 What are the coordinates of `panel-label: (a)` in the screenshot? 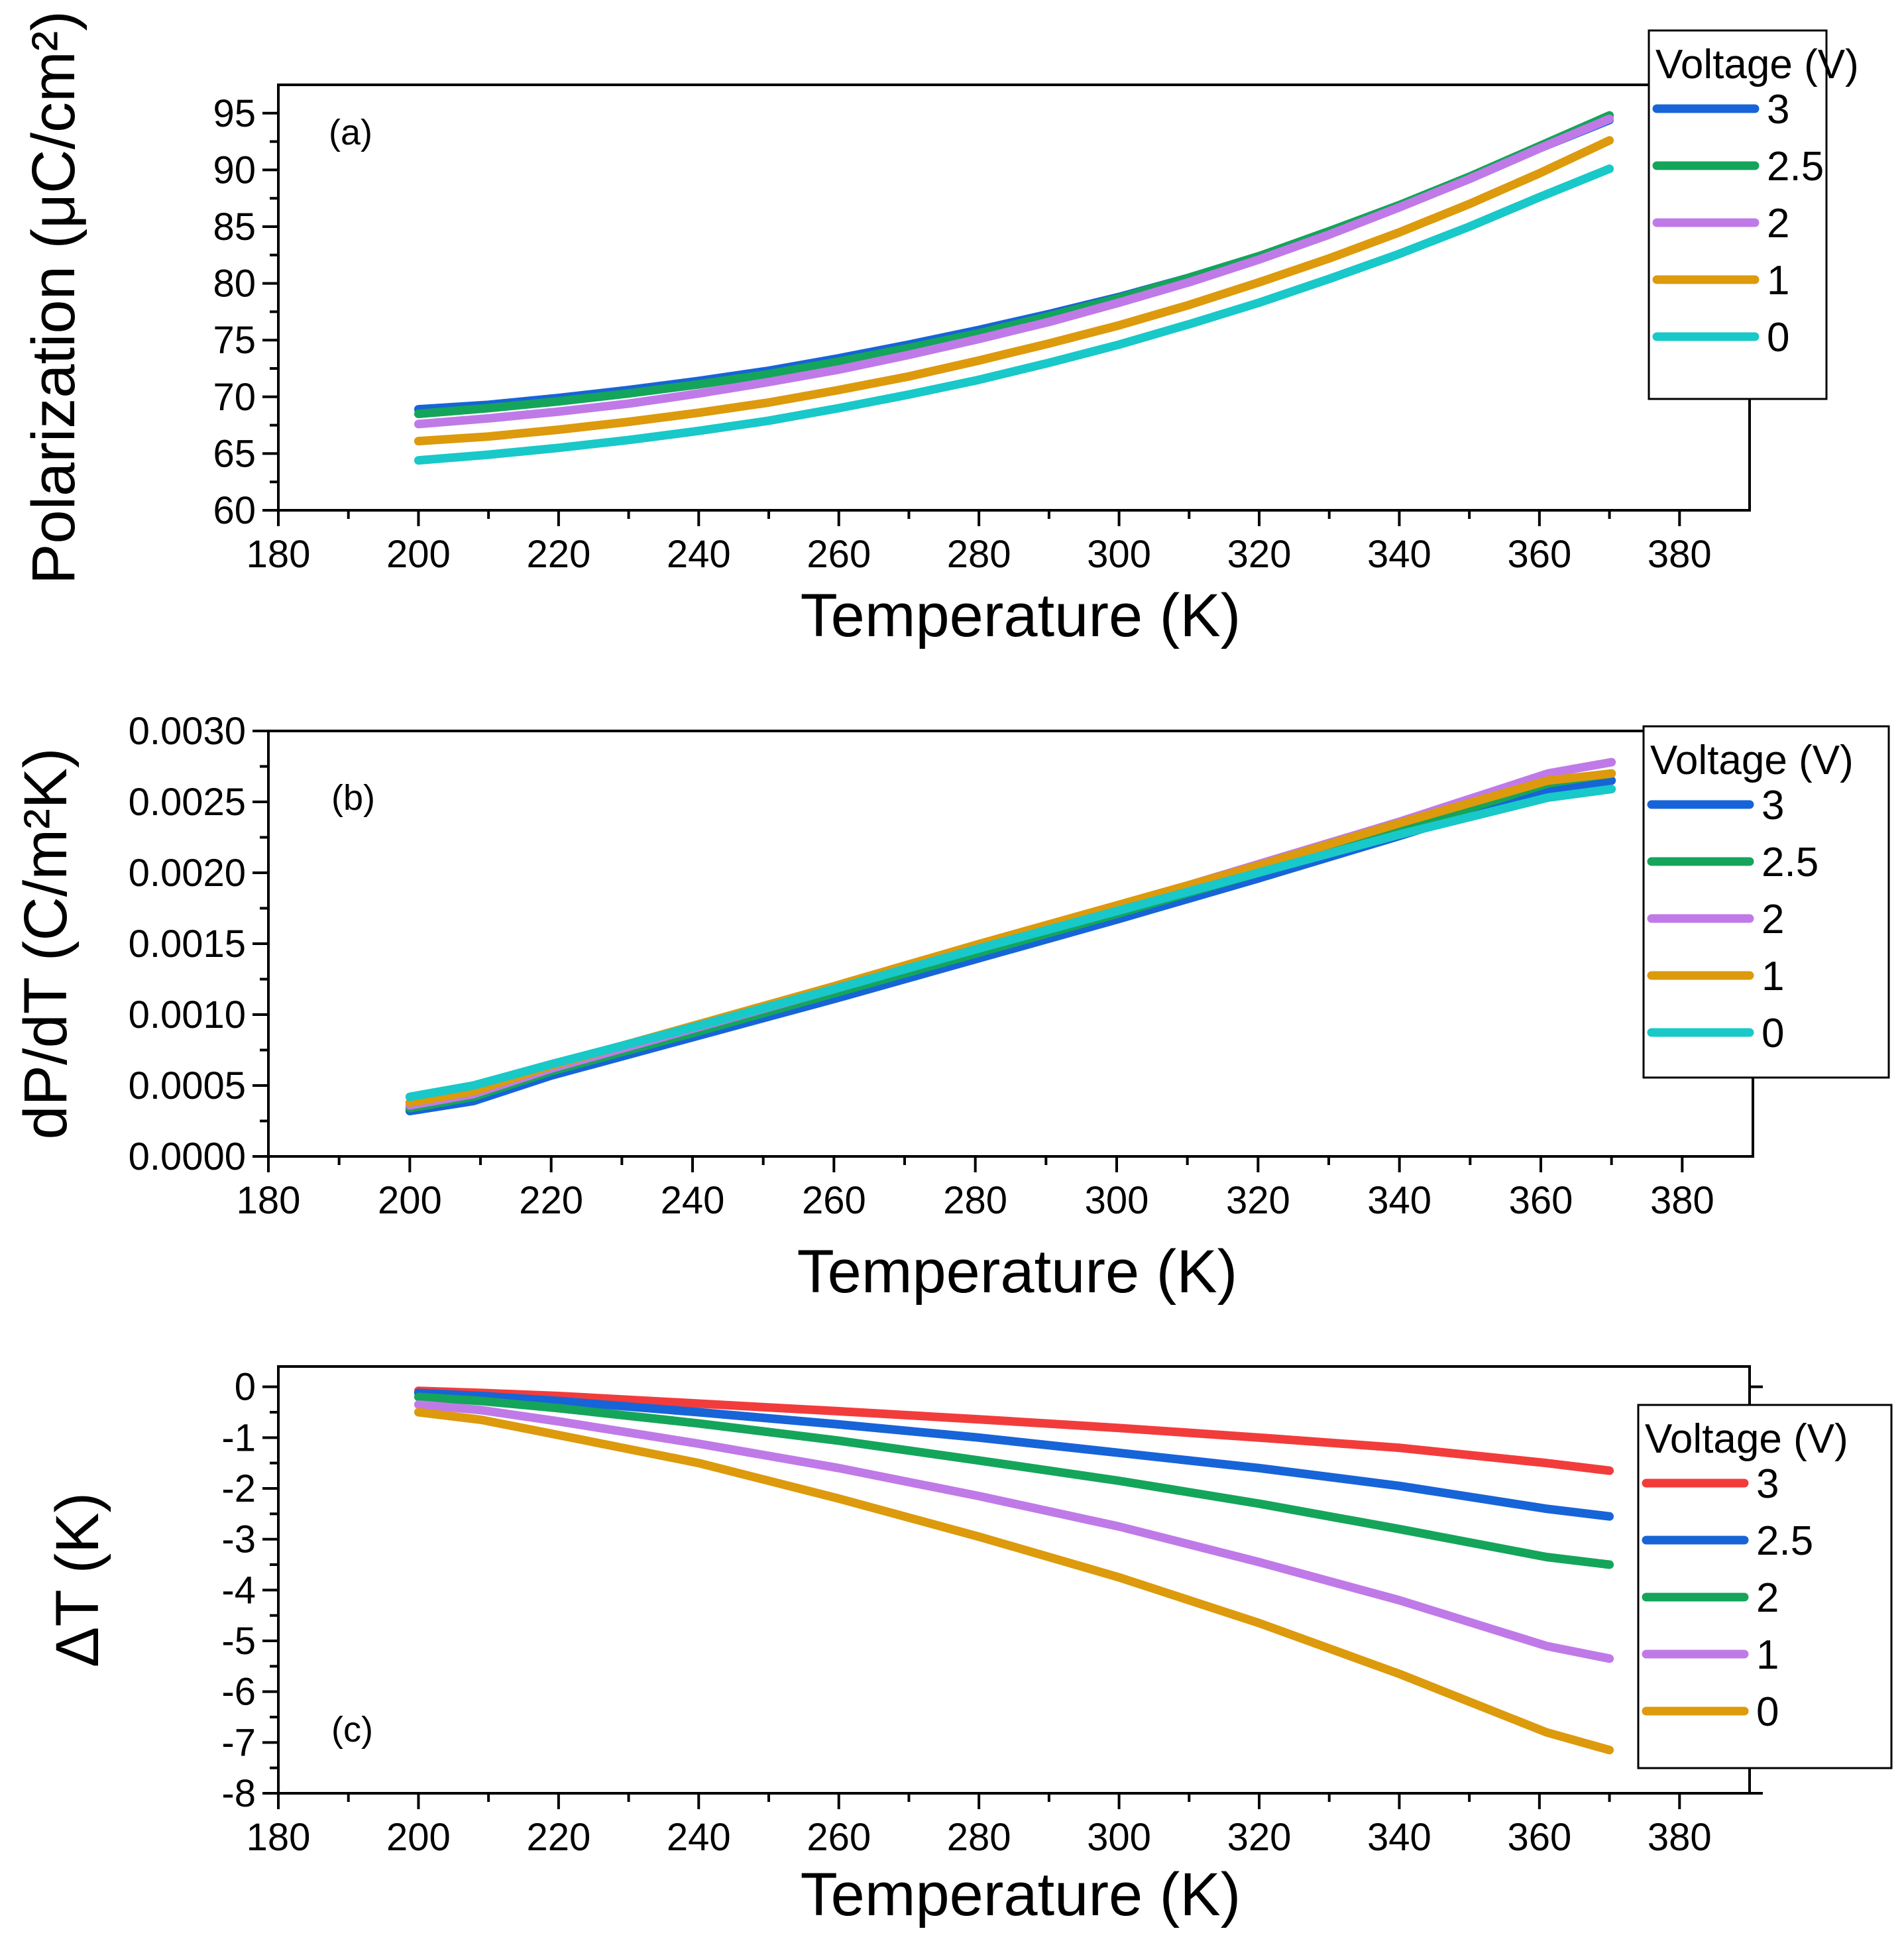 It's located at (350, 132).